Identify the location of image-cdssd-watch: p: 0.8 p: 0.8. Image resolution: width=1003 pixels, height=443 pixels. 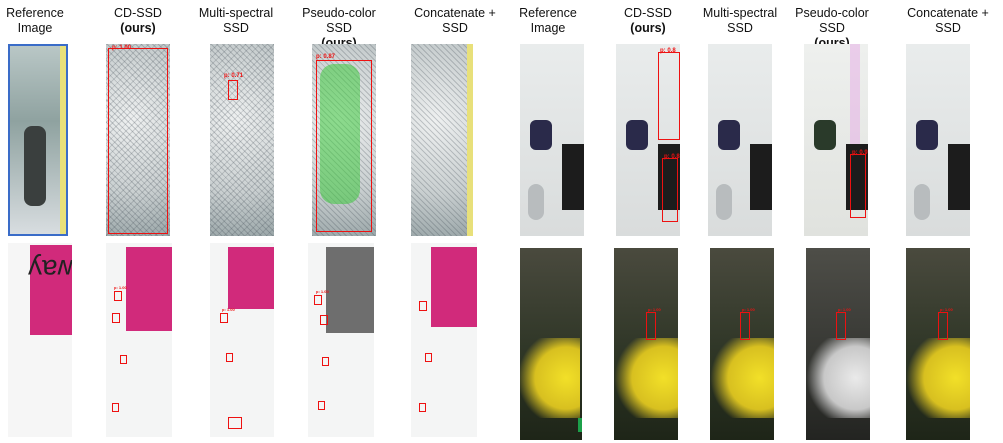
(648, 140).